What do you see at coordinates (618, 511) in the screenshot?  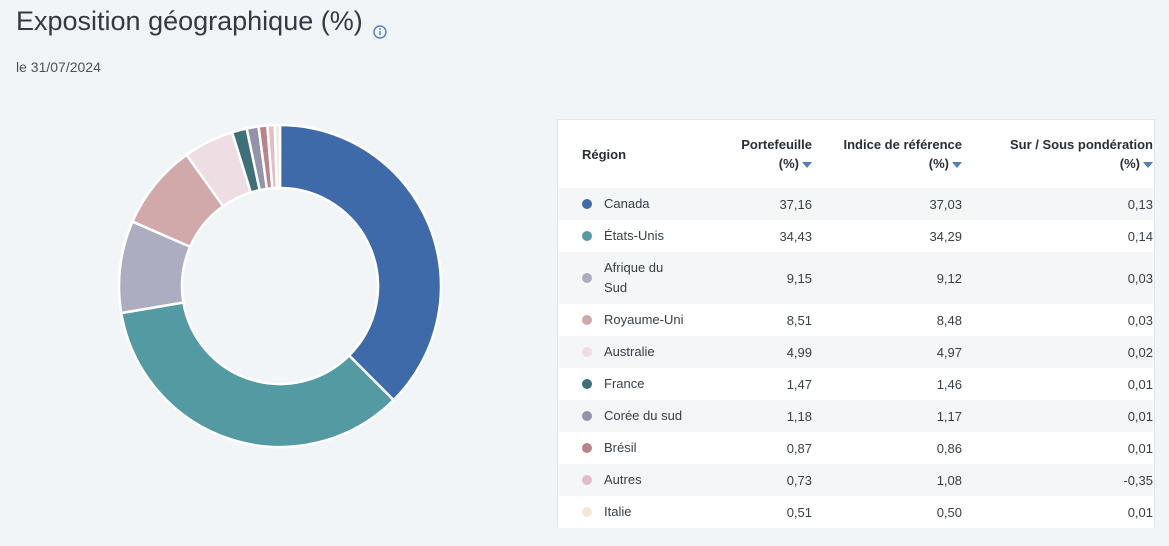 I see `region-name: Italie` at bounding box center [618, 511].